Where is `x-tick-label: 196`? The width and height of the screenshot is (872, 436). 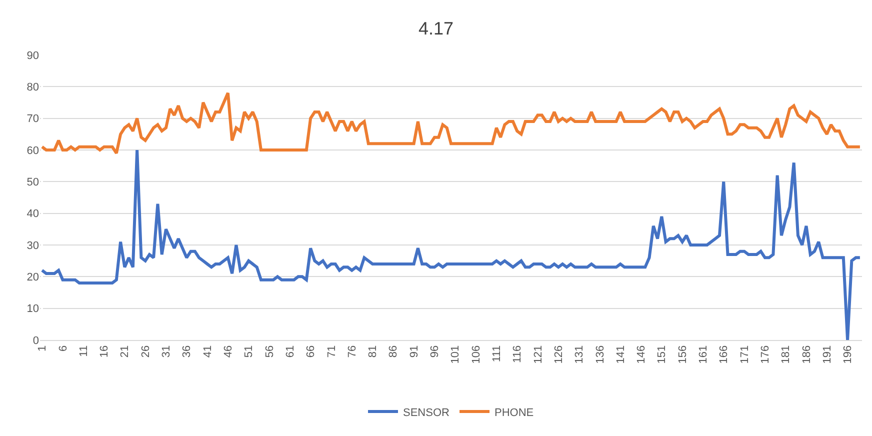 x-tick-label: 196 is located at coordinates (848, 354).